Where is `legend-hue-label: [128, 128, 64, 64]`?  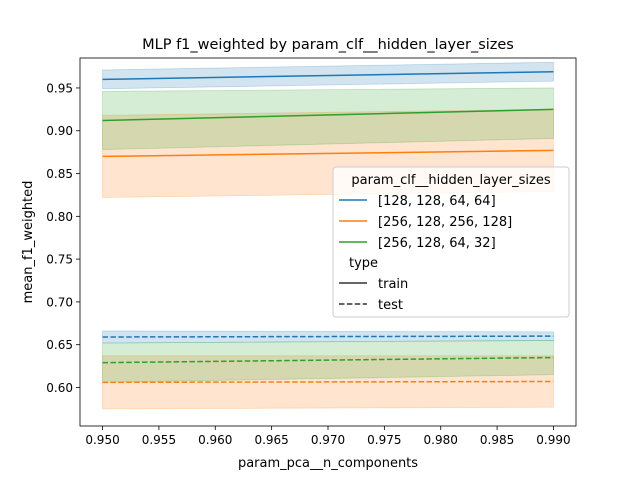 legend-hue-label: [128, 128, 64, 64] is located at coordinates (437, 201).